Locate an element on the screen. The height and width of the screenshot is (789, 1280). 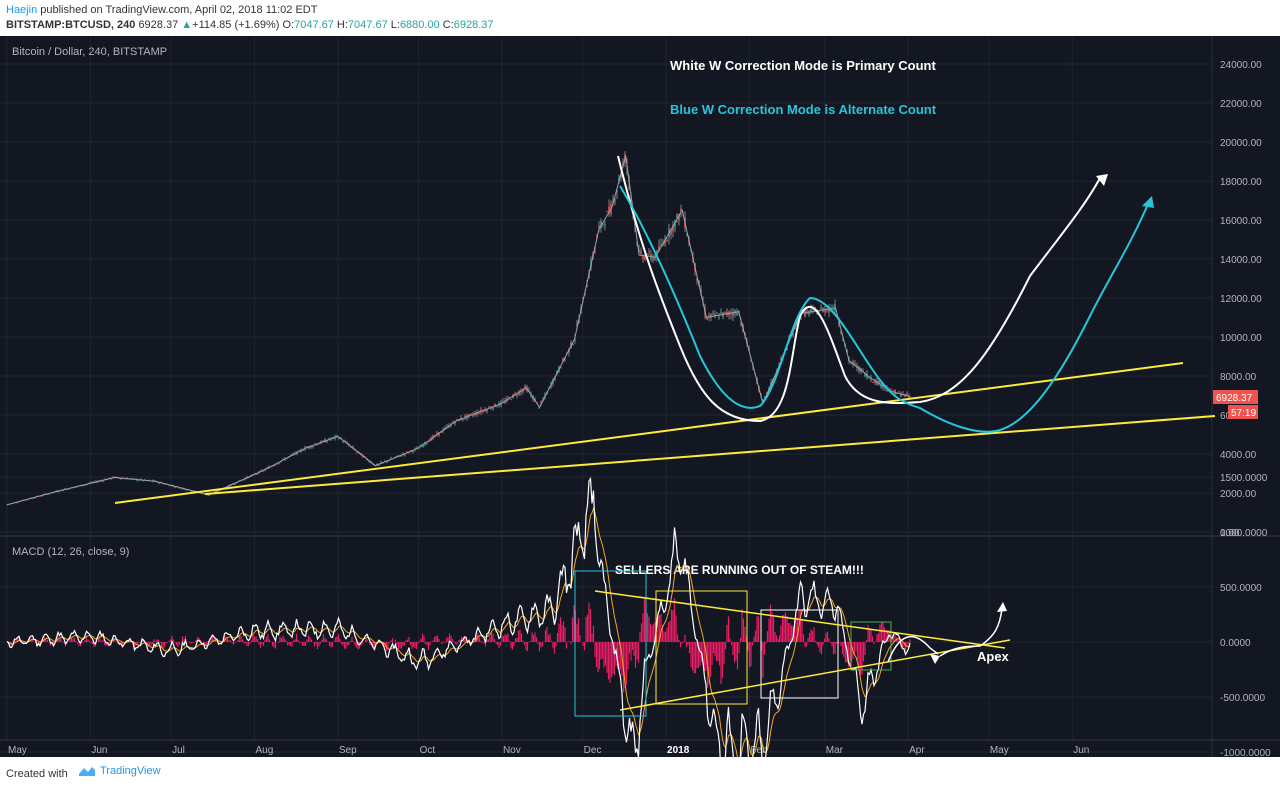
price-tag: 6928.37 is located at coordinates (1234, 398).